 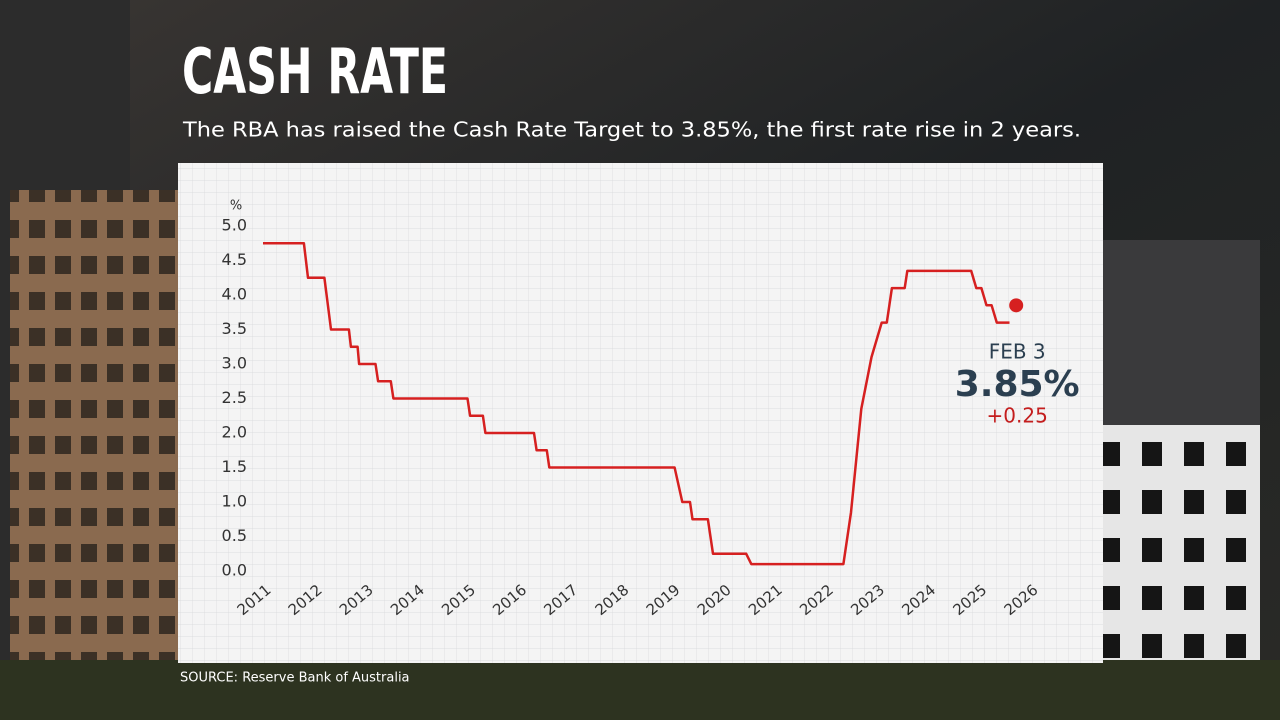 I want to click on y-tick-label: 4.5, so click(x=234, y=259).